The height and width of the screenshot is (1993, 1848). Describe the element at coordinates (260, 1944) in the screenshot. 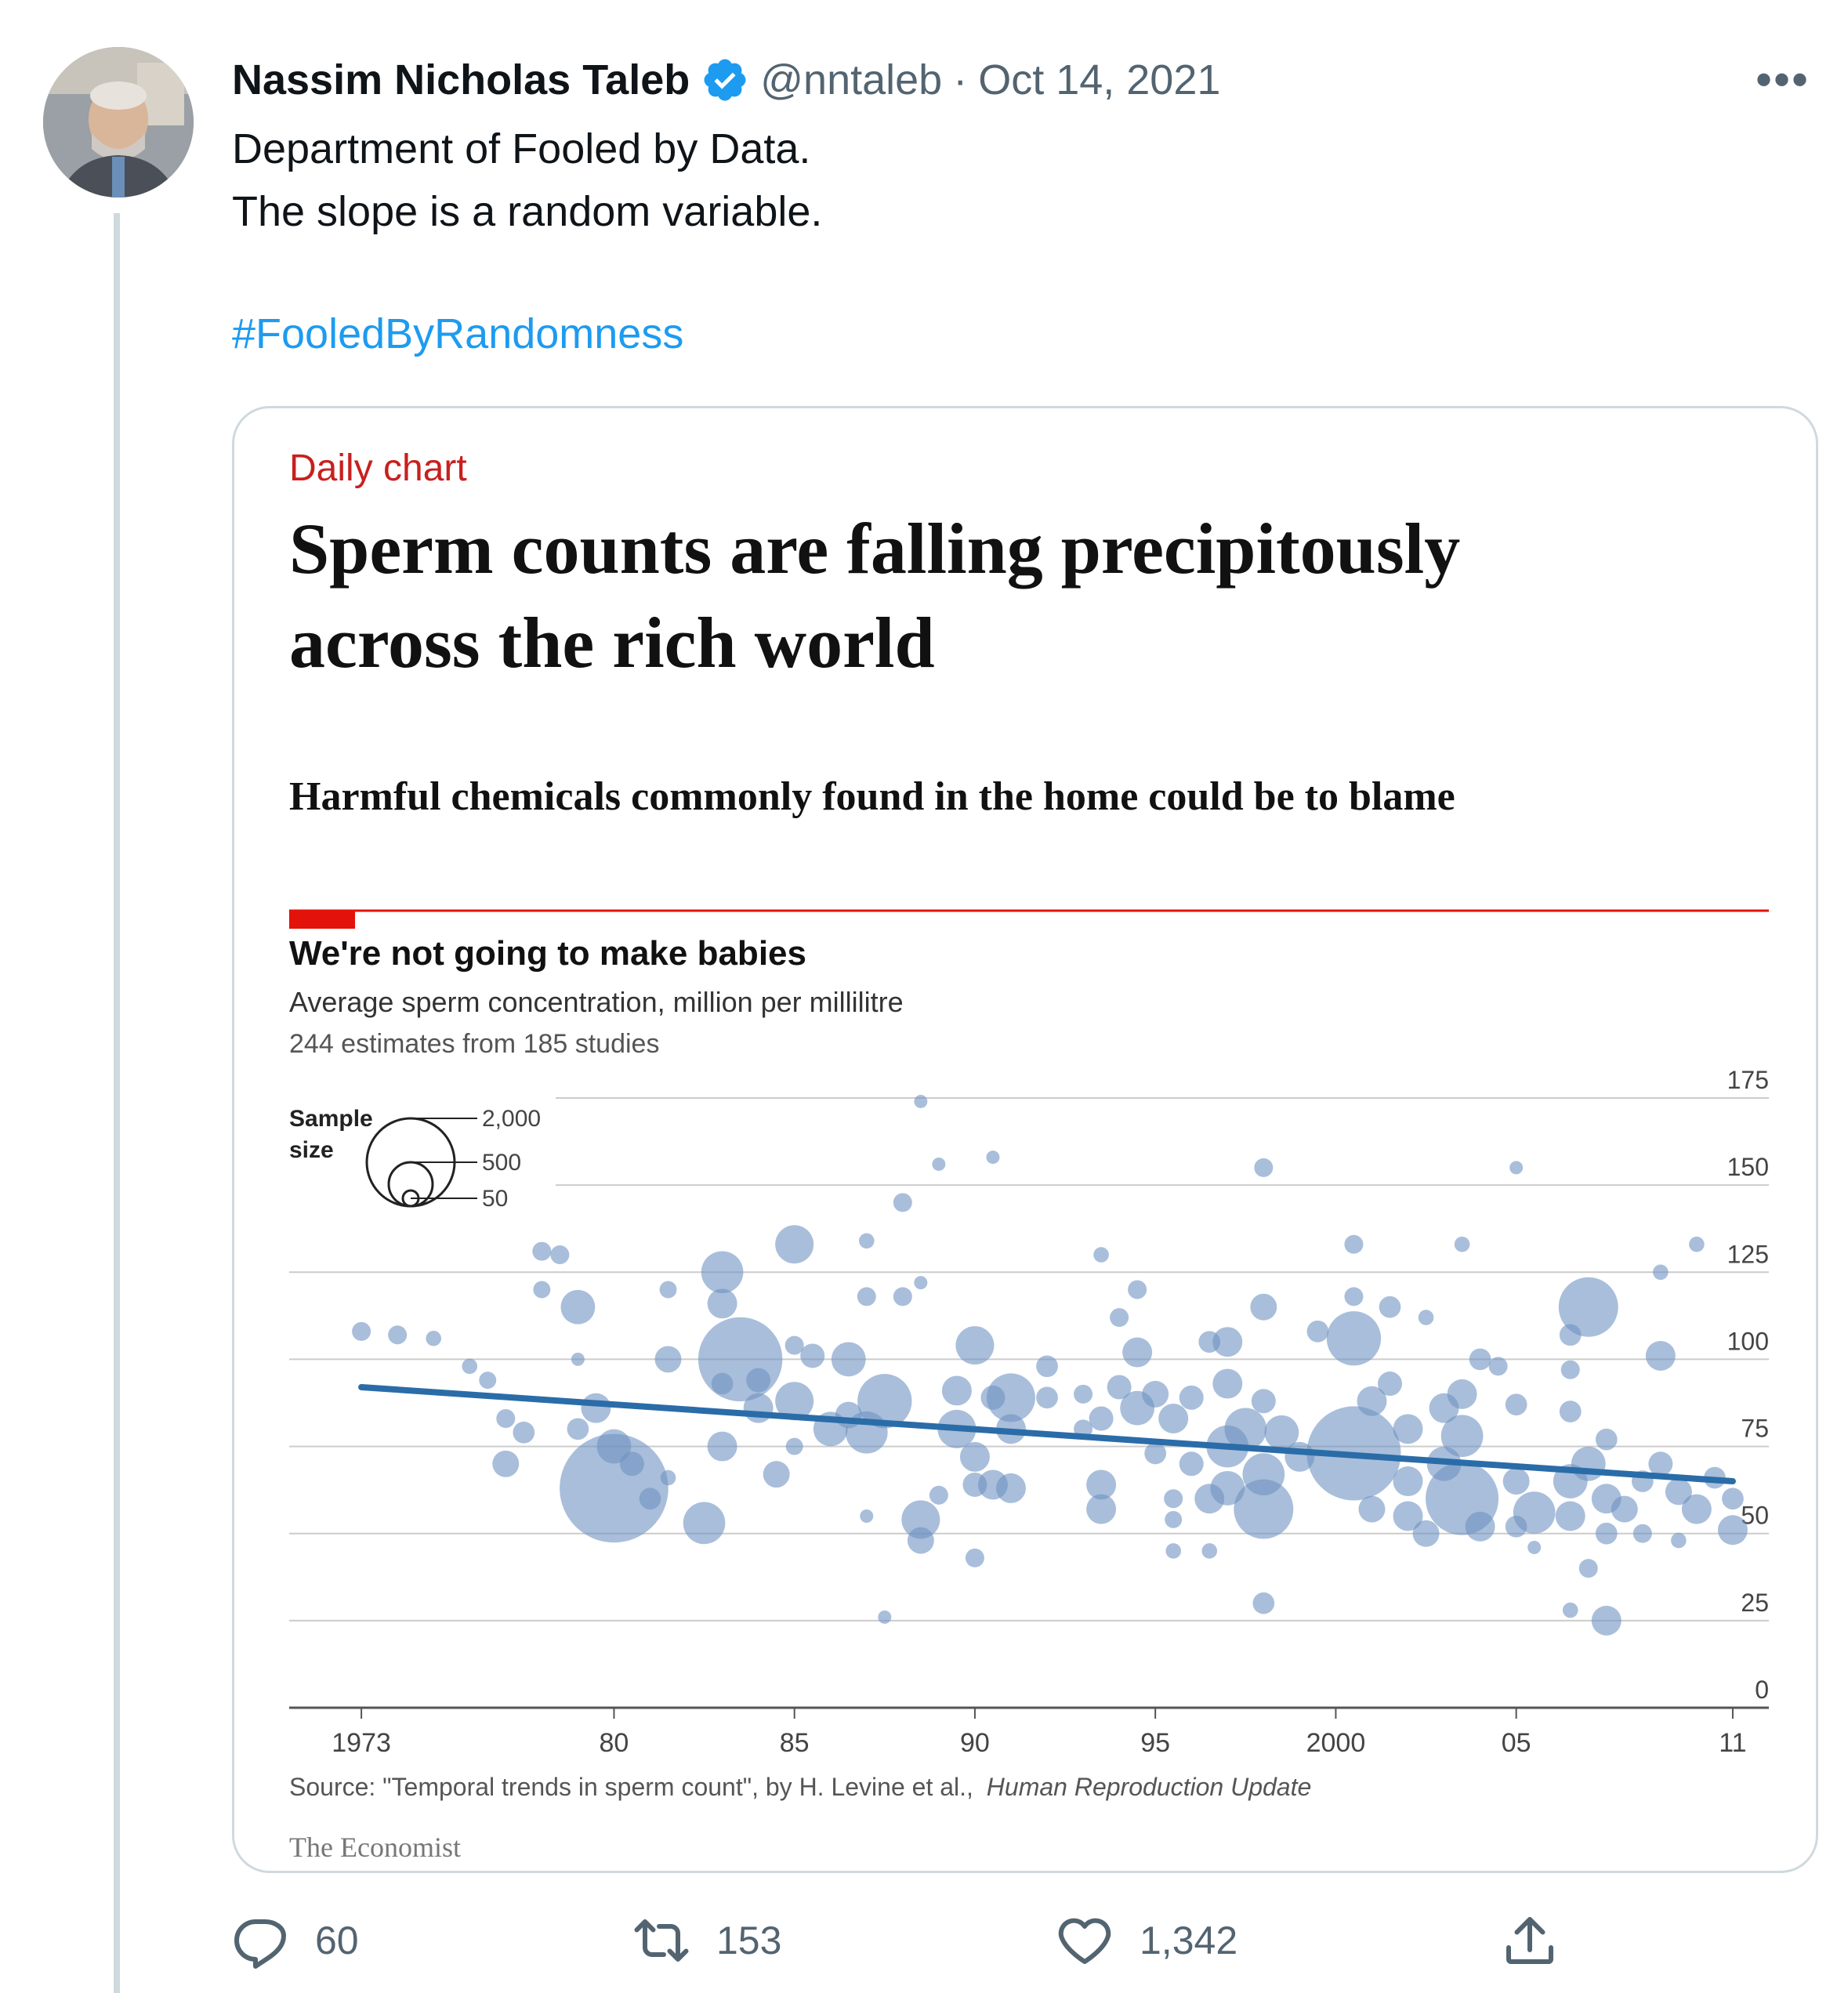

I see `reply-icon` at that location.